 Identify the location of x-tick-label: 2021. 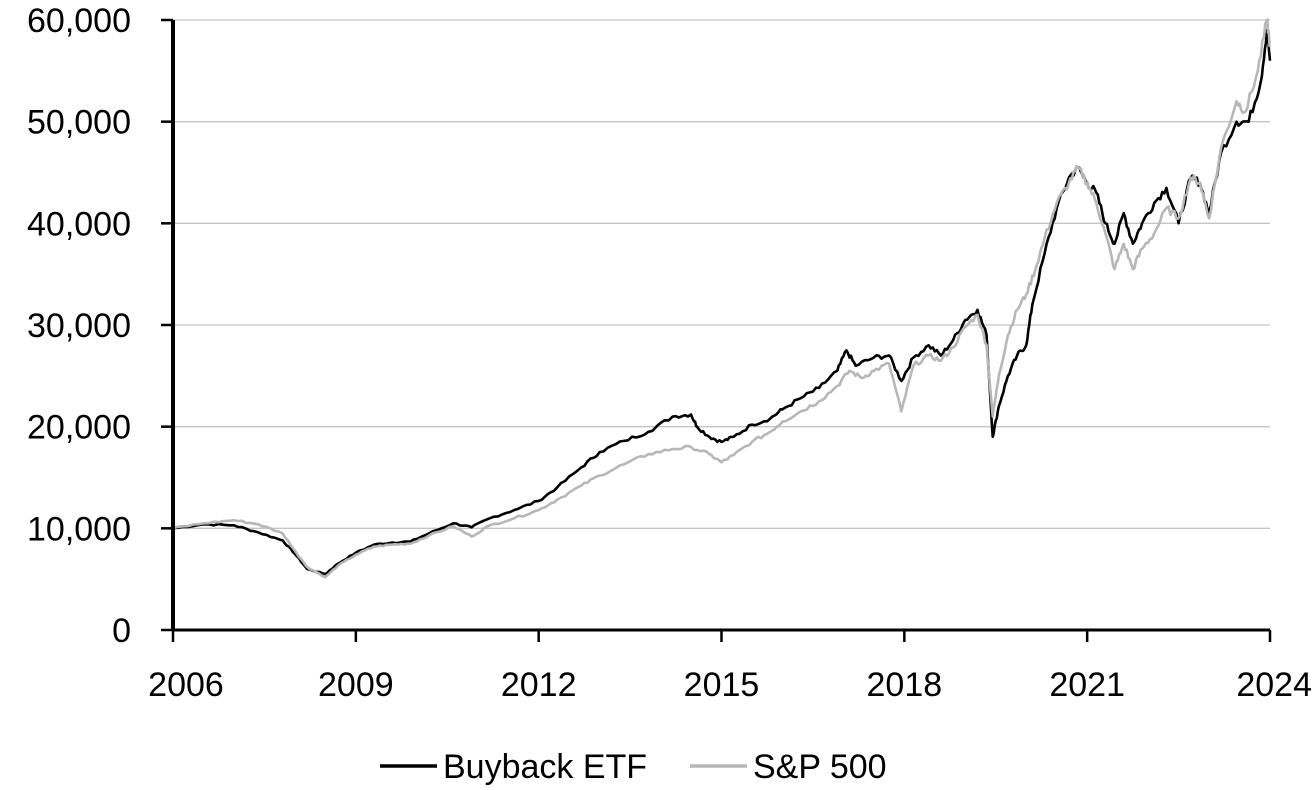
(1087, 685).